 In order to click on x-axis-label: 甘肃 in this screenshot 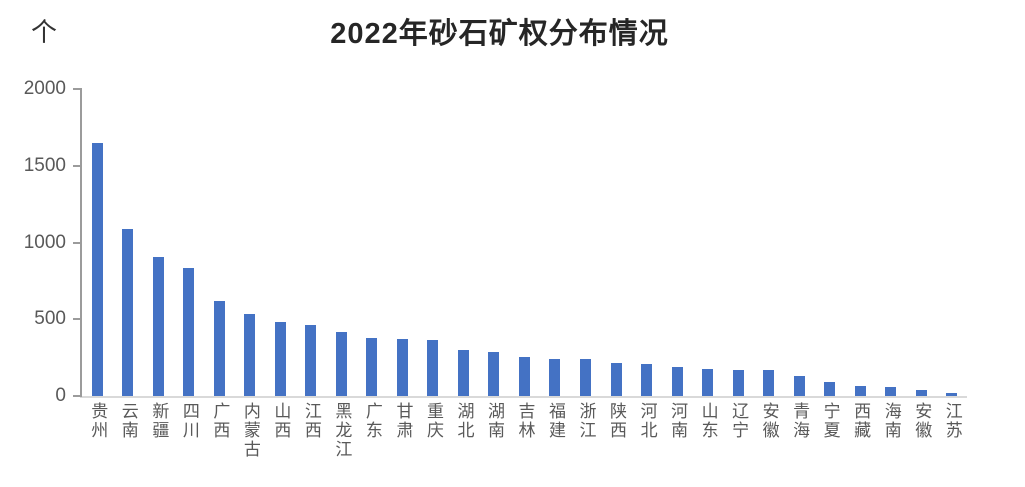, I will do `click(403, 421)`.